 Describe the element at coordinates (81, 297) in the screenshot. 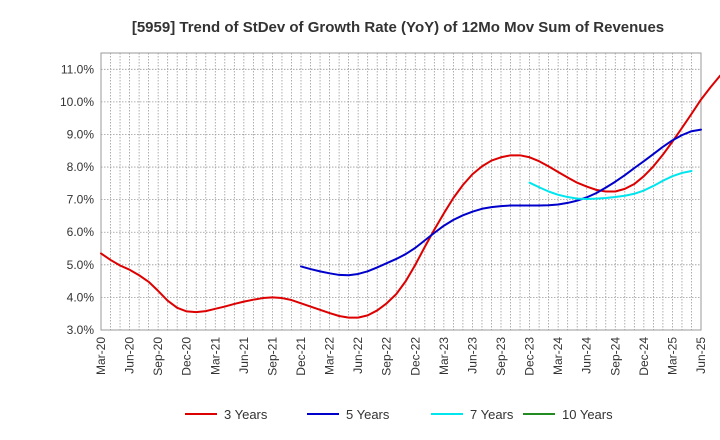

I see `y-tick-label: 4.0%` at that location.